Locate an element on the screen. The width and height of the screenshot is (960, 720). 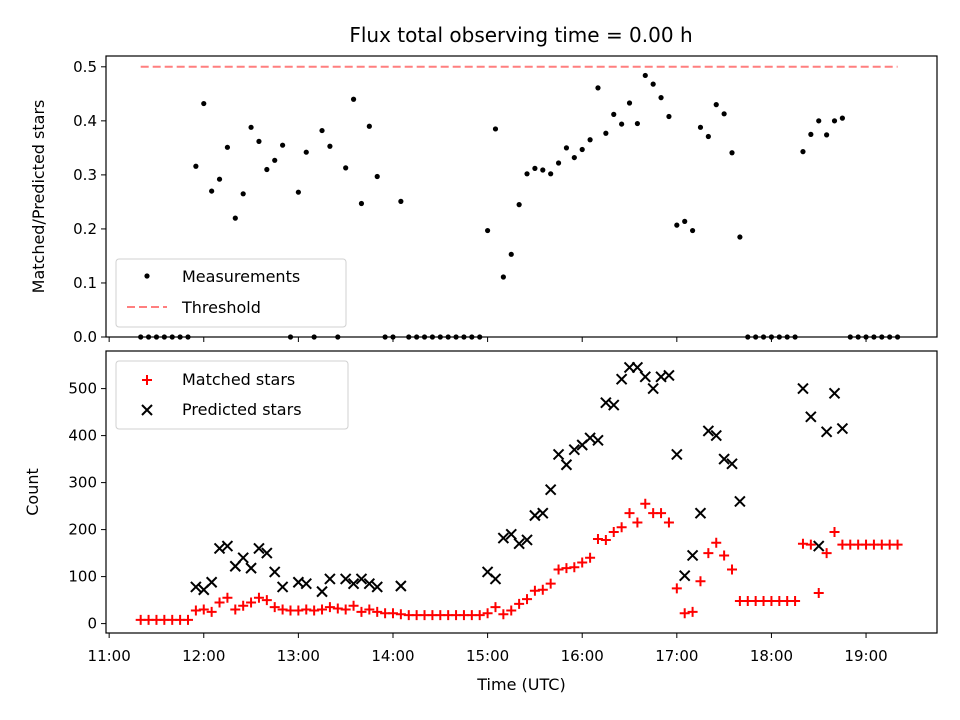
x-tick-label: 17:00 is located at coordinates (676, 656).